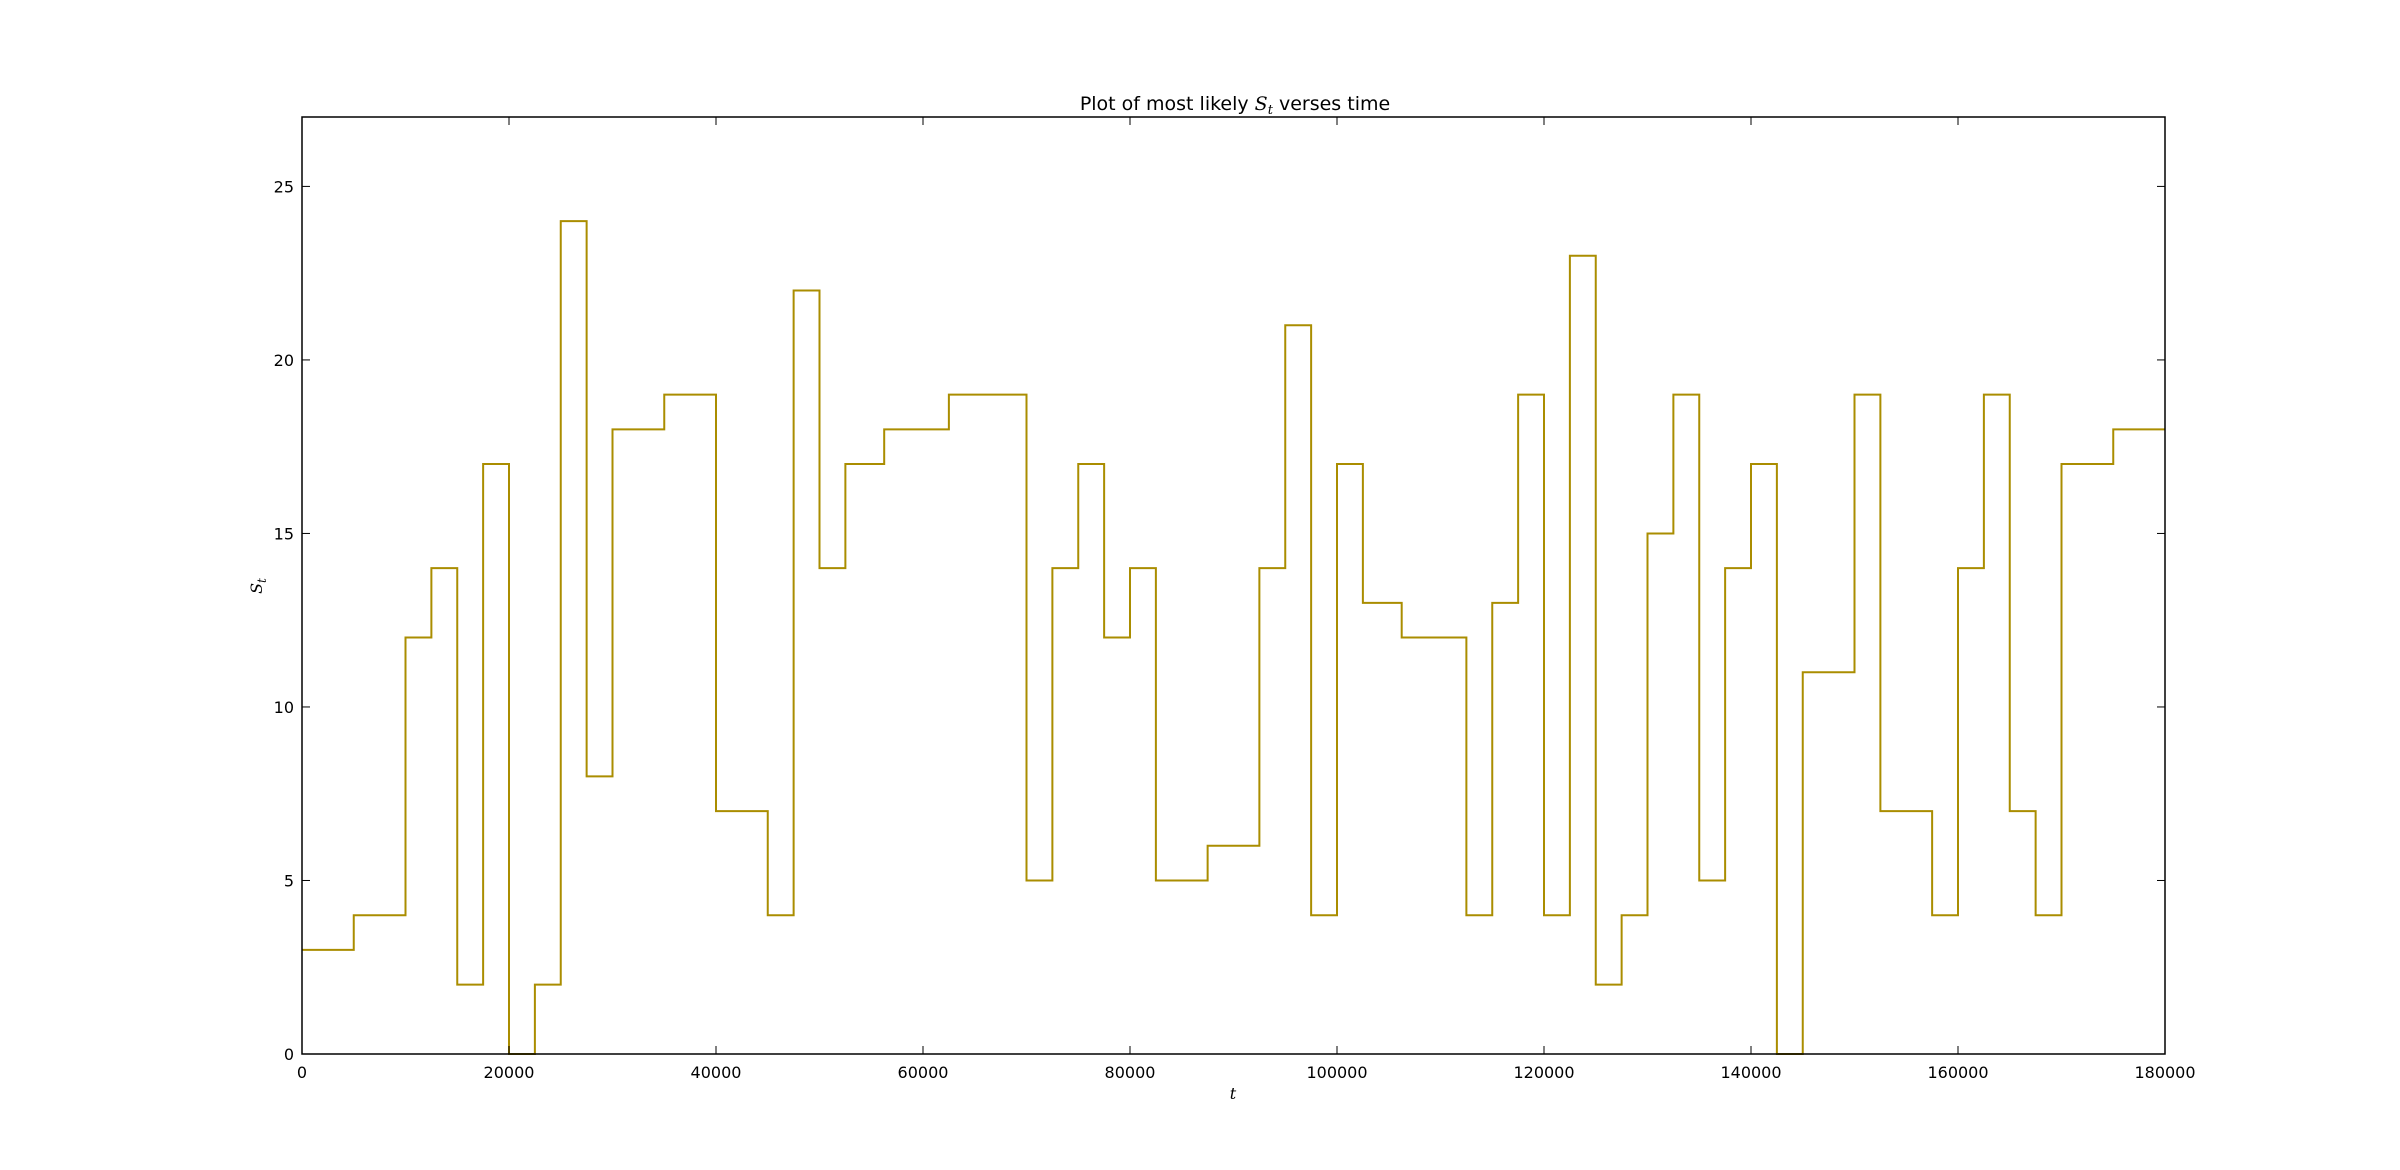  What do you see at coordinates (284, 707) in the screenshot?
I see `y-tick-label-2: 10` at bounding box center [284, 707].